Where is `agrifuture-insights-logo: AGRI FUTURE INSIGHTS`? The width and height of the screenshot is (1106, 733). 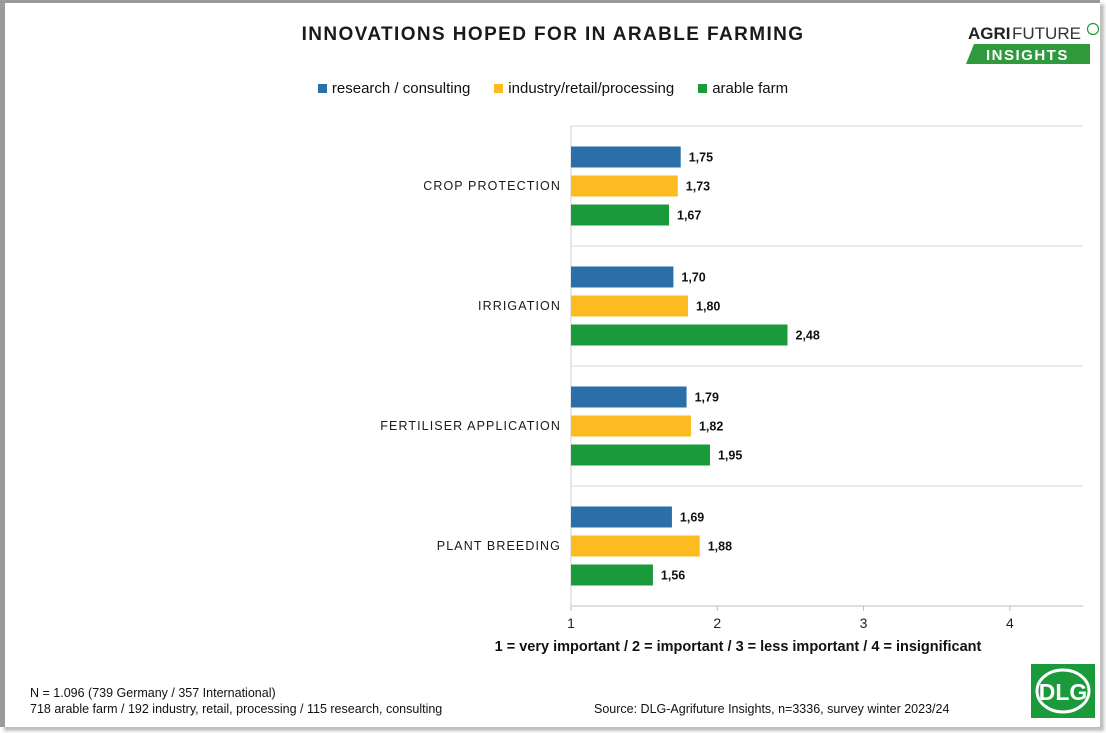
agrifuture-insights-logo: AGRI FUTURE INSIGHTS is located at coordinates (1033, 43).